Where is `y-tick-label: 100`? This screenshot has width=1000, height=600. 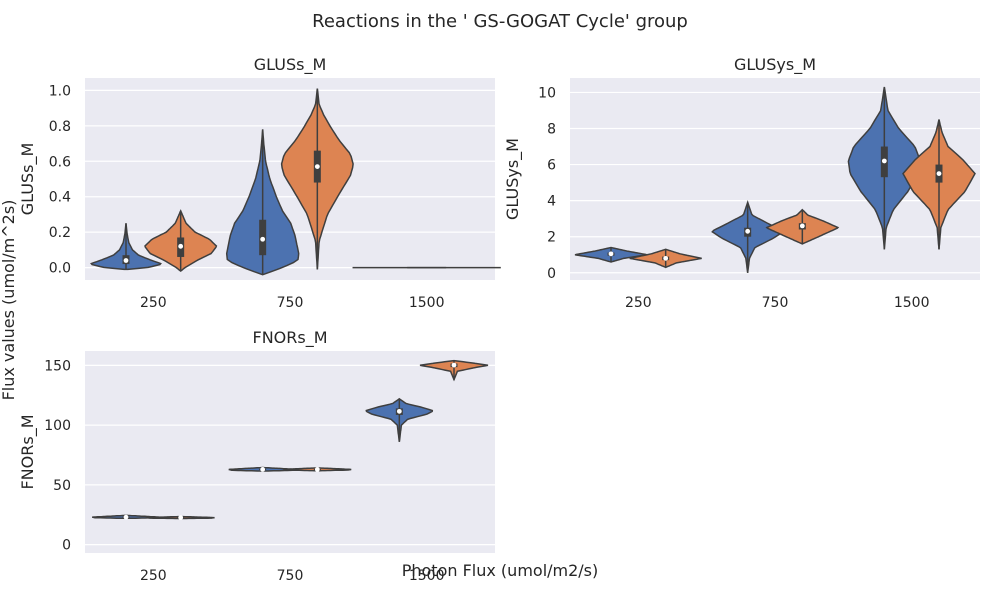
y-tick-label: 100 is located at coordinates (57, 426).